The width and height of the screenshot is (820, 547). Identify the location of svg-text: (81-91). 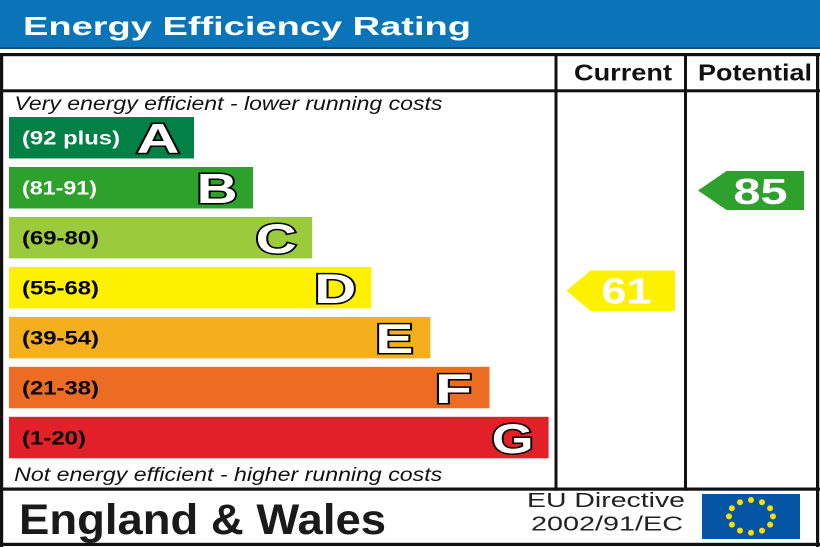
(59, 189).